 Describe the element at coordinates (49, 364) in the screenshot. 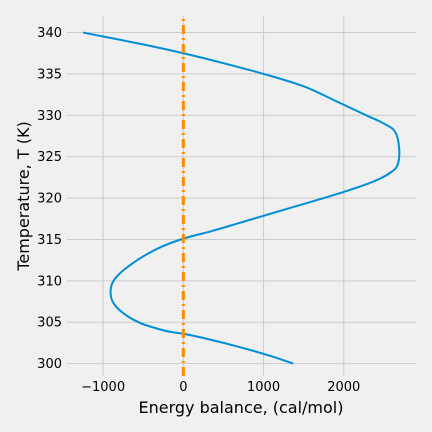

I see `y-tick-label: 300` at that location.